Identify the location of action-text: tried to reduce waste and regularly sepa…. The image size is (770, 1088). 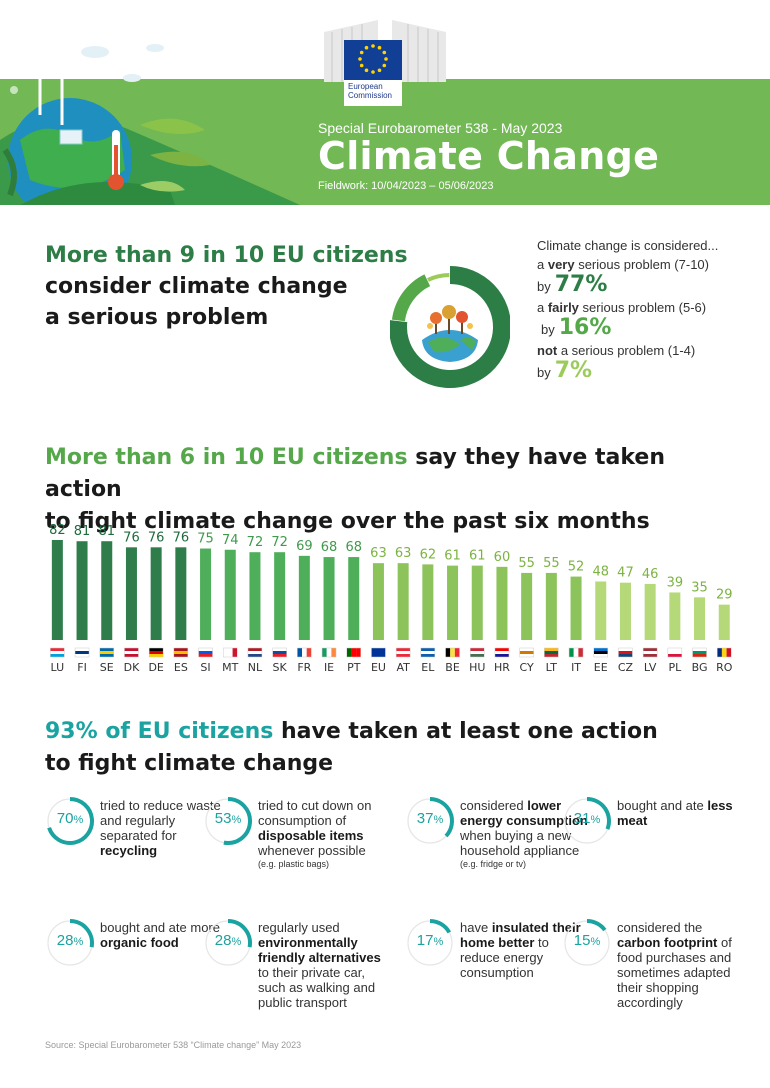
(160, 820).